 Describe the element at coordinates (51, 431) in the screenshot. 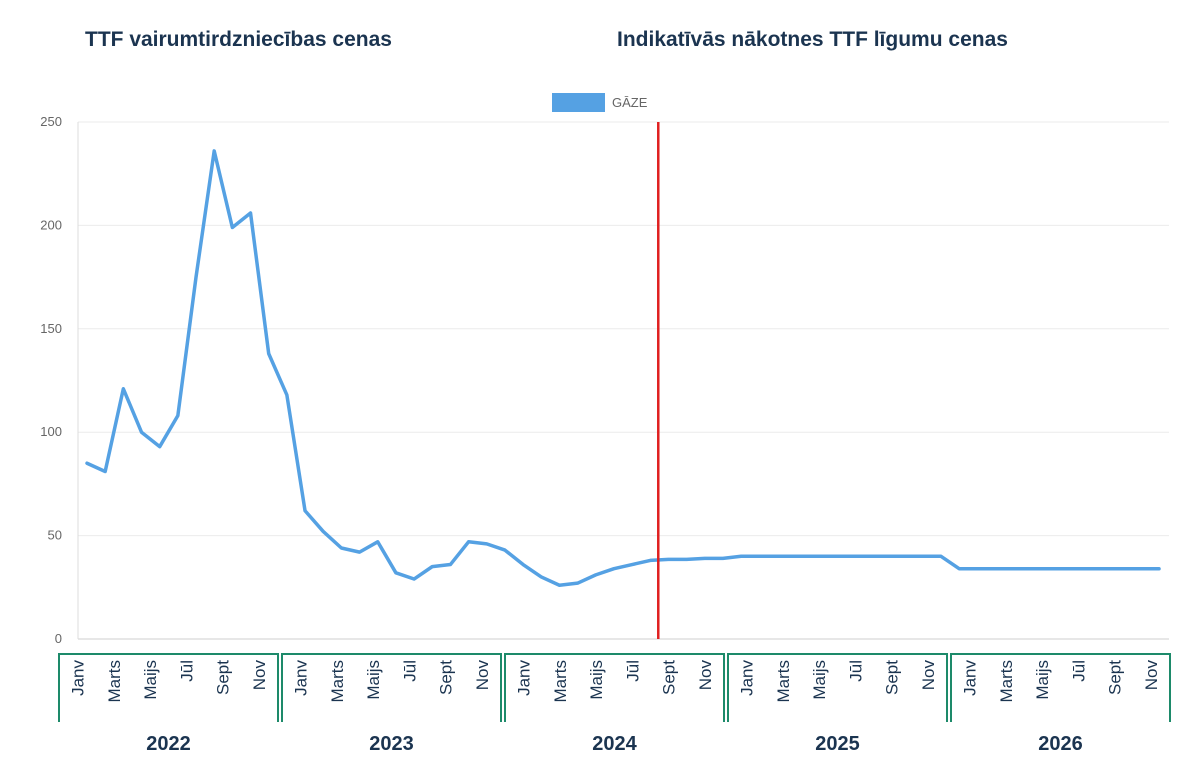

I see `y-tick-label: 100` at that location.